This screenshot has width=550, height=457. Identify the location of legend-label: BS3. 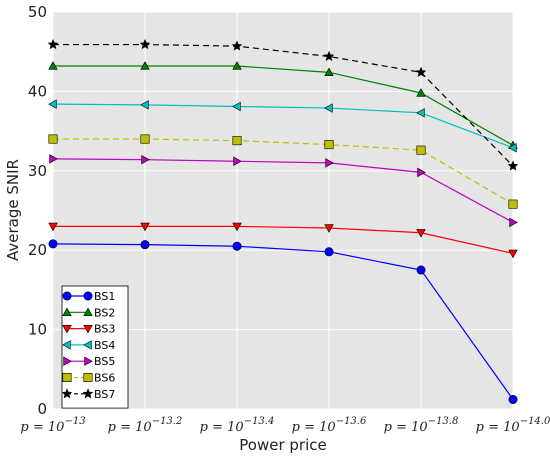
(104, 329).